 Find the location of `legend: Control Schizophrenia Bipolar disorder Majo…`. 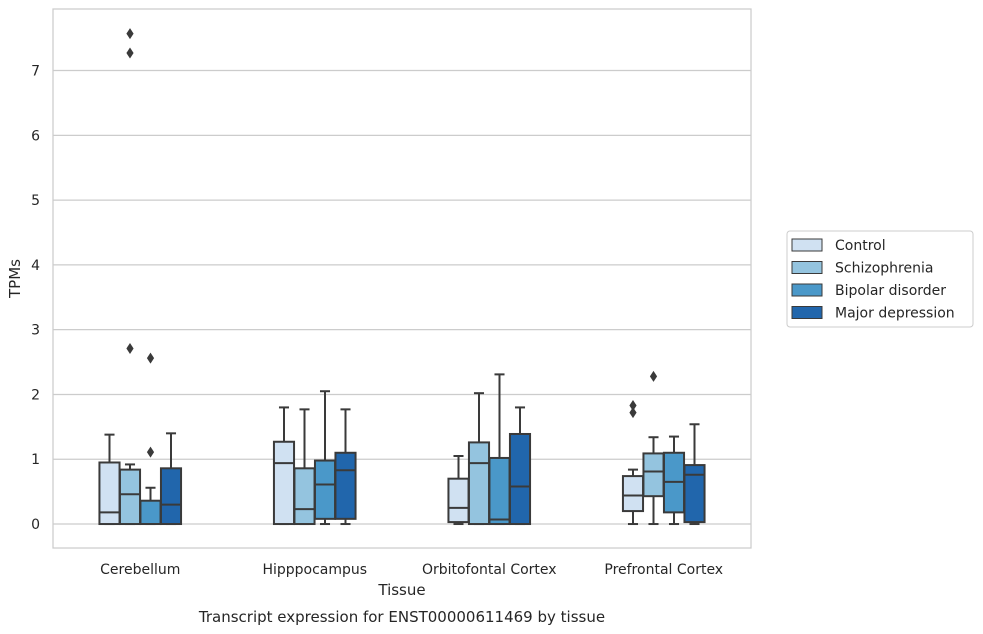

legend: Control Schizophrenia Bipolar disorder Majo… is located at coordinates (880, 279).